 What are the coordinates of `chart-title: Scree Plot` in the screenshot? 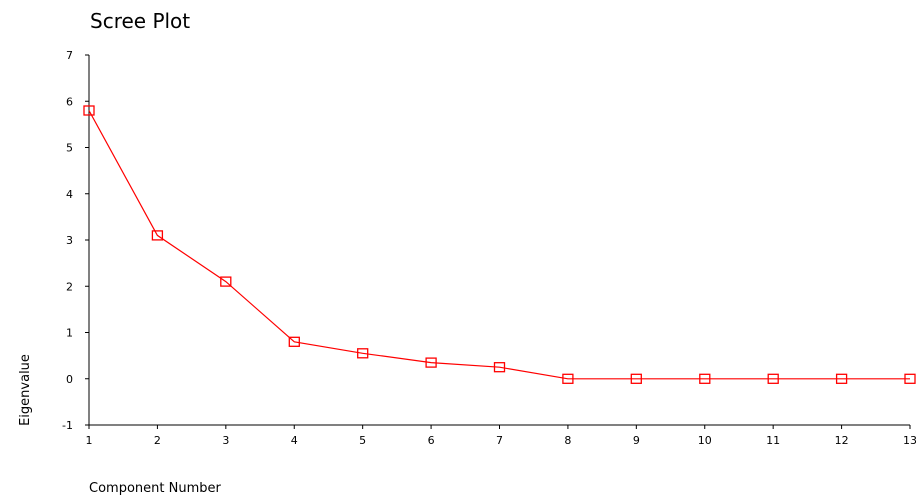 It's located at (140, 21).